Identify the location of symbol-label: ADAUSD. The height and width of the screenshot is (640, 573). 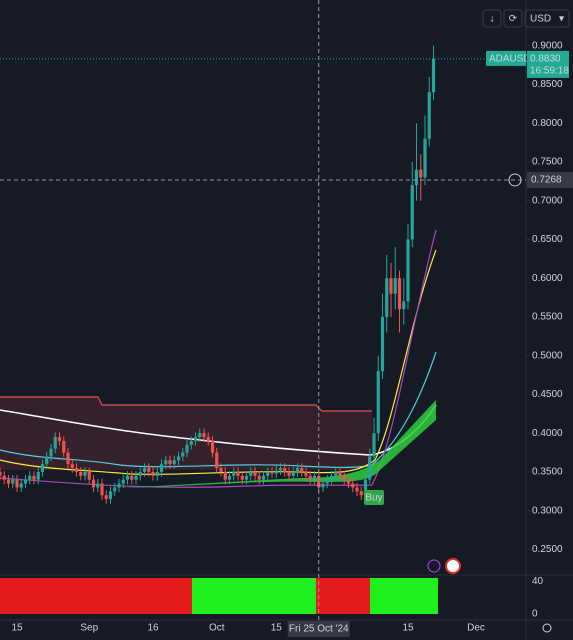
(510, 59).